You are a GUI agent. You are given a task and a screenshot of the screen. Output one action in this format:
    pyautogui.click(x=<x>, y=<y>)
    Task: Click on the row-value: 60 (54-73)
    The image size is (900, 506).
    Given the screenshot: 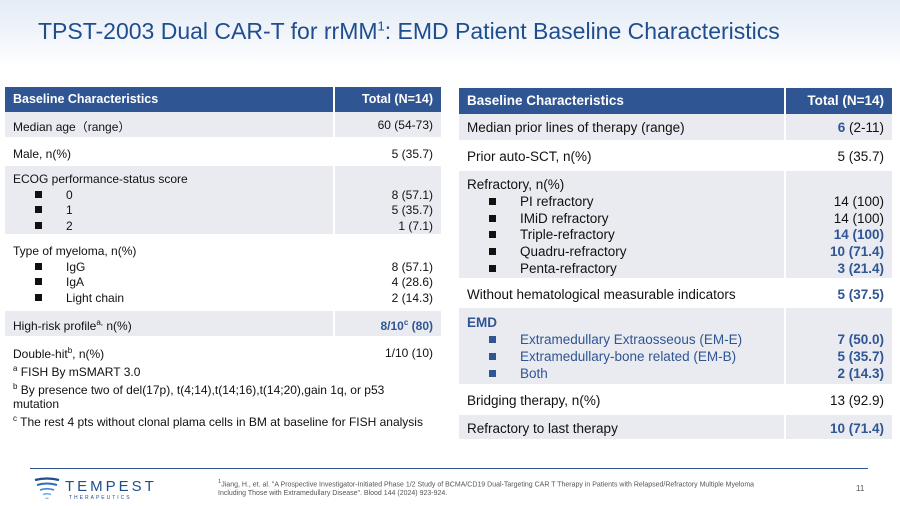 What is the action you would take?
    pyautogui.click(x=387, y=125)
    